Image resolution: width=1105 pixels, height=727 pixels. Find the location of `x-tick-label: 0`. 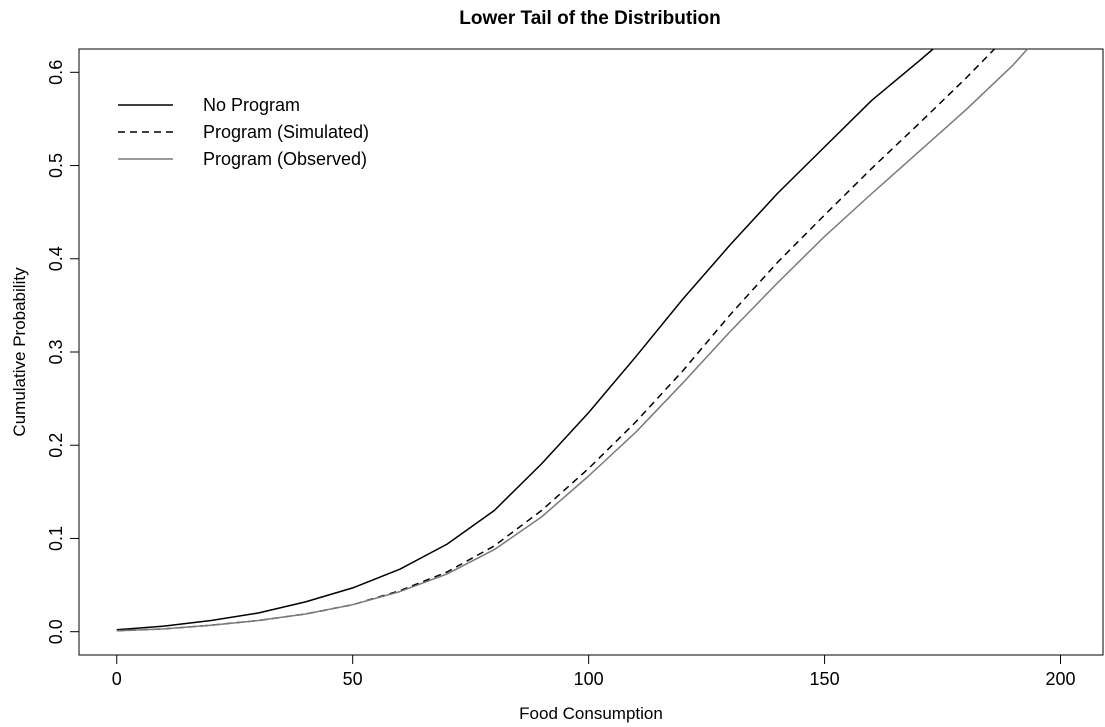

x-tick-label: 0 is located at coordinates (117, 679).